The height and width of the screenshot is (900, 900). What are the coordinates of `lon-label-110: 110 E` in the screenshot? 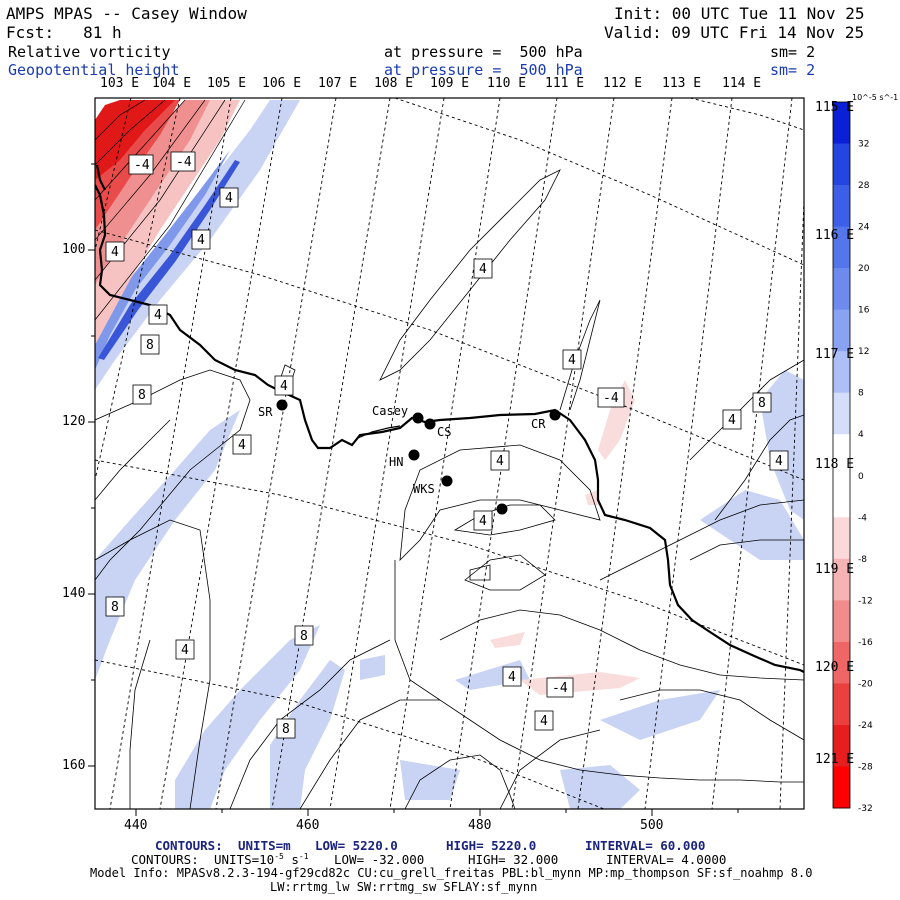 It's located at (507, 83).